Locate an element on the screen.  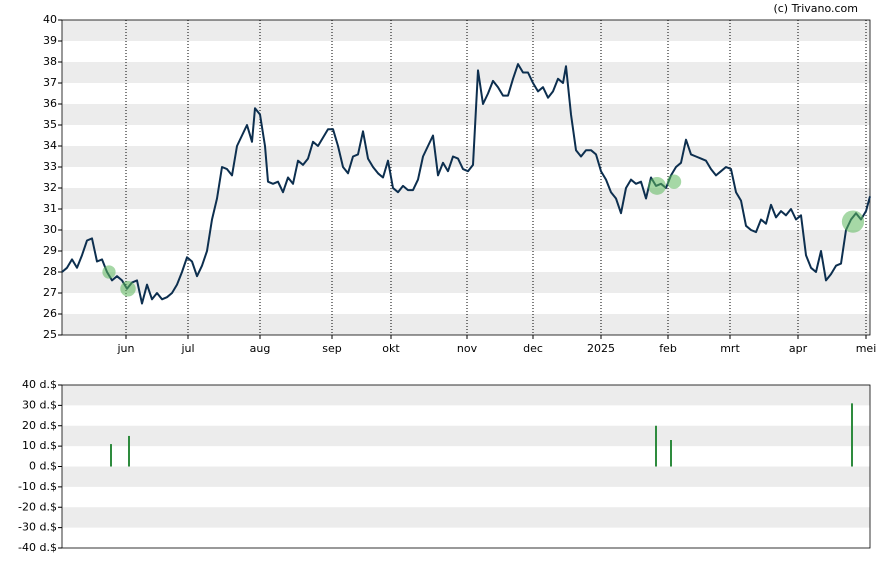
y-tick-label: 31 is located at coordinates (50, 208).